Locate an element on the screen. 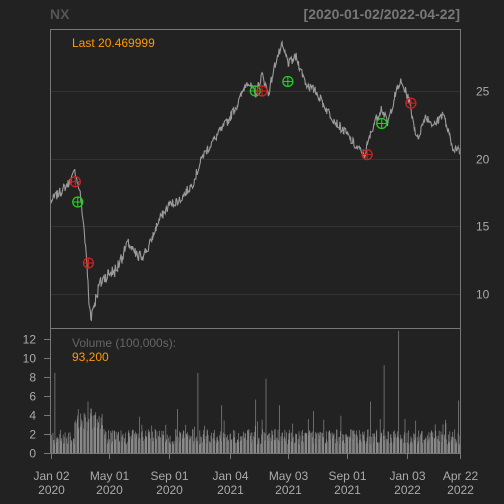 The height and width of the screenshot is (504, 504). volume-tick-label: 10 is located at coordinates (30, 359).